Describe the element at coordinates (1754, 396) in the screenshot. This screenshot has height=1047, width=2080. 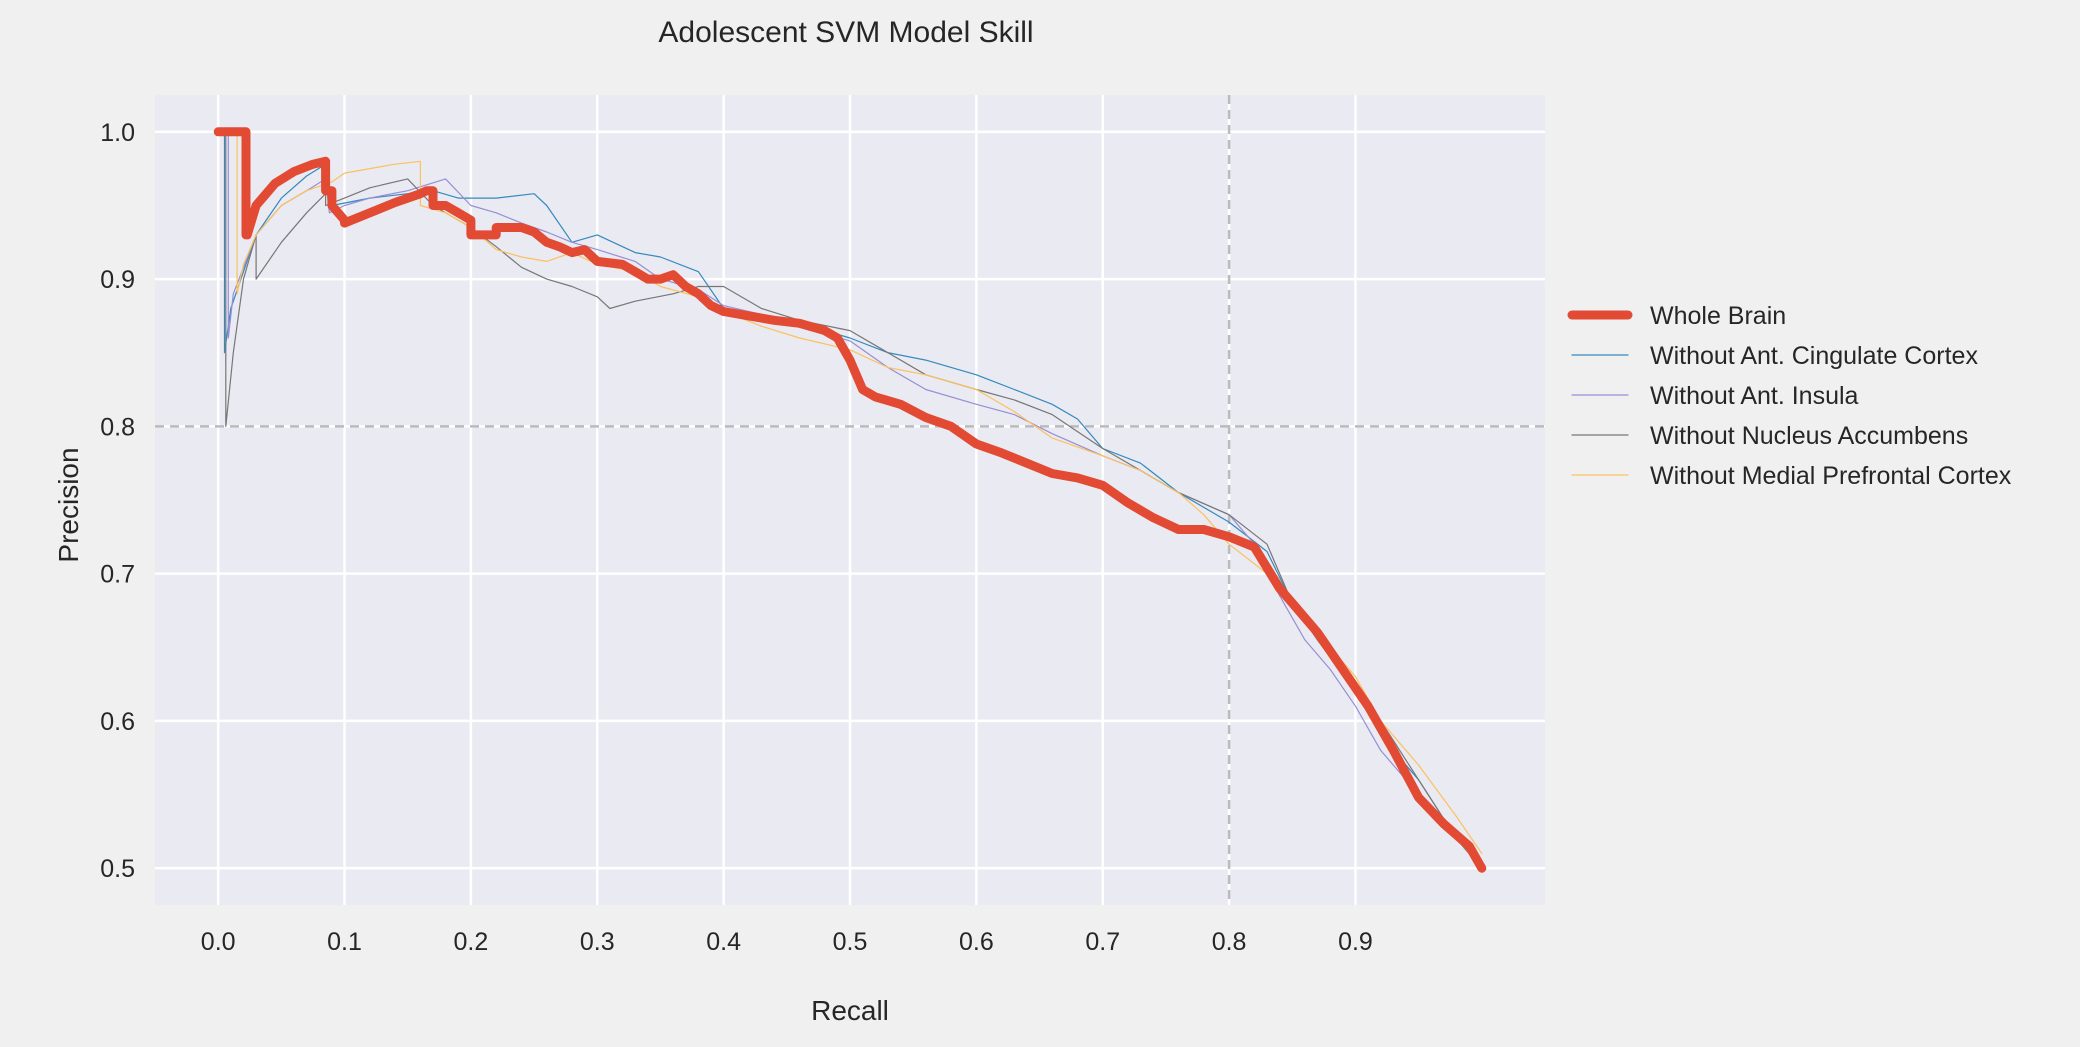
I see `legend-label-2: Without Ant. Insula` at that location.